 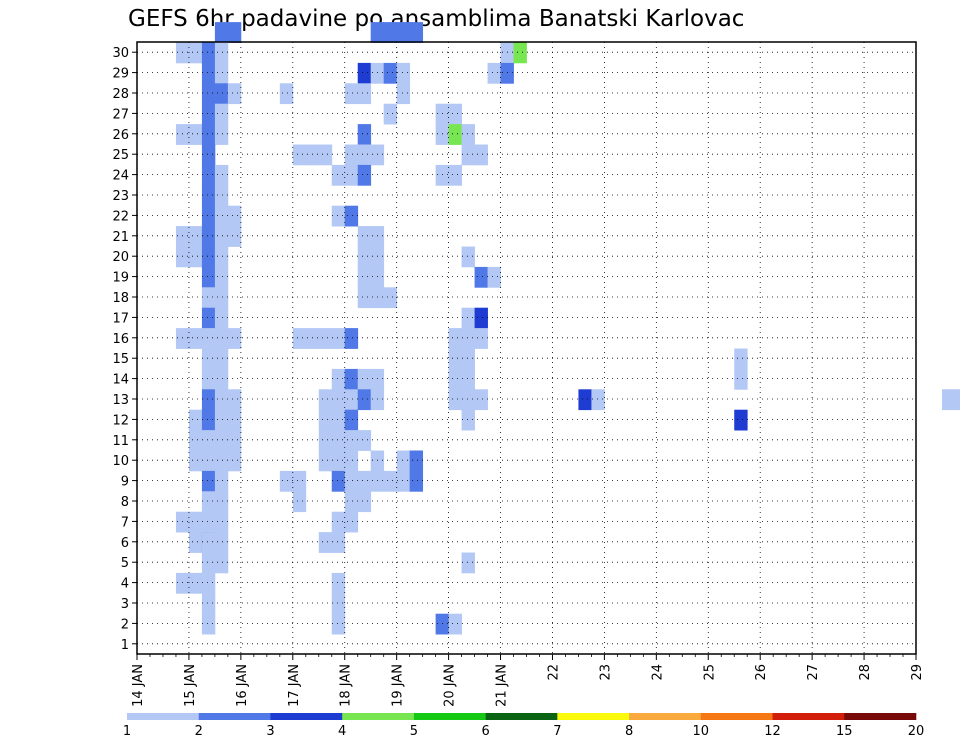 I want to click on x-tick-label: 28, so click(x=865, y=672).